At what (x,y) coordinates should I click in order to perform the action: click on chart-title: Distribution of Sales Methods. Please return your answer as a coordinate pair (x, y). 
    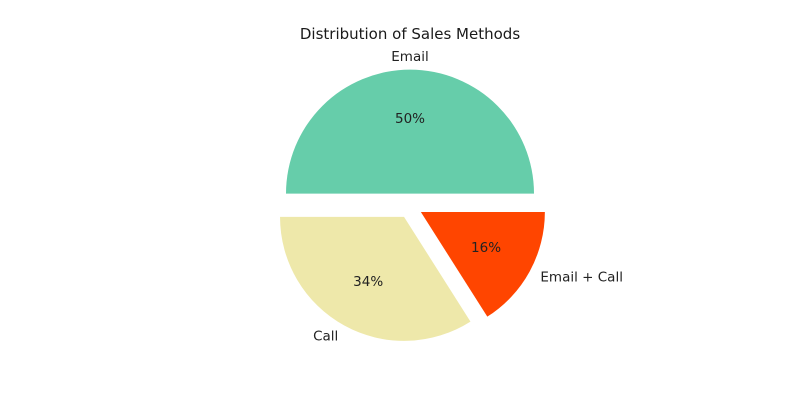
    Looking at the image, I should click on (410, 34).